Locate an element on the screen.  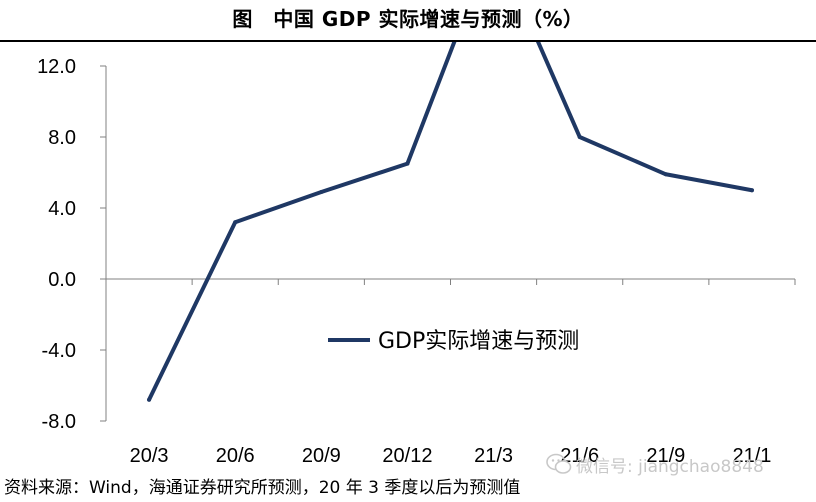
y-tick-label: 4.0 is located at coordinates (62, 209).